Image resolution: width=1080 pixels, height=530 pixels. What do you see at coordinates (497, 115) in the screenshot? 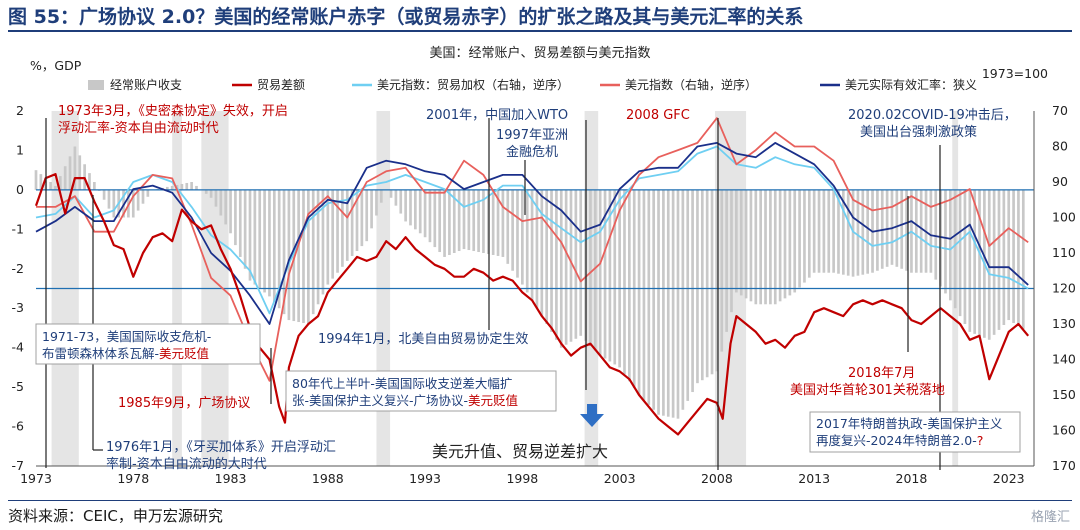
I see `annotation-wto: 2001年，中国加入WTO` at bounding box center [497, 115].